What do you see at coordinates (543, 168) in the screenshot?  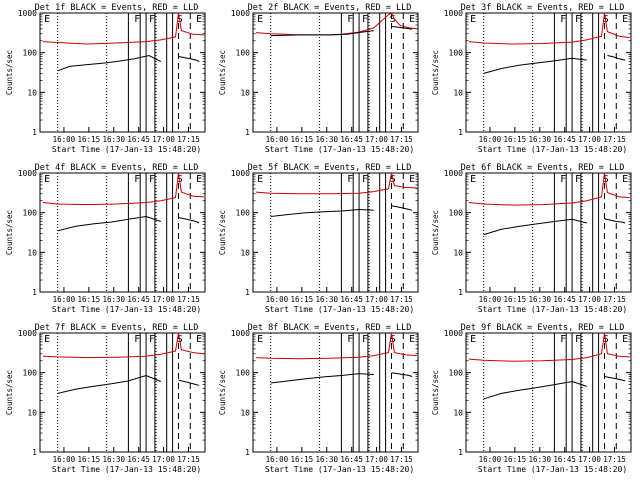 I see `chart-title: Det 6f BLACK = Events, RED = LLD` at bounding box center [543, 168].